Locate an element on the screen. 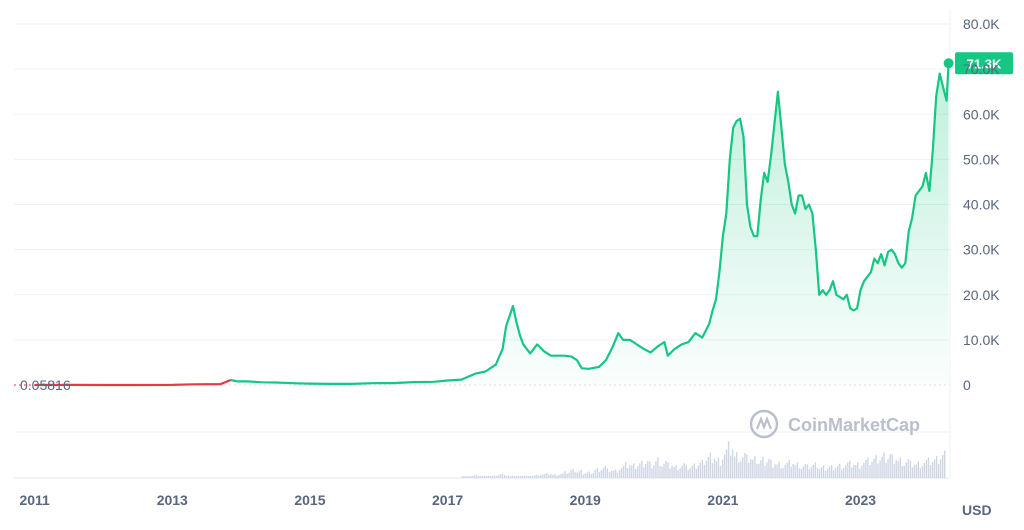 This screenshot has height=530, width=1024. x-tick-label: 2015 is located at coordinates (309, 500).